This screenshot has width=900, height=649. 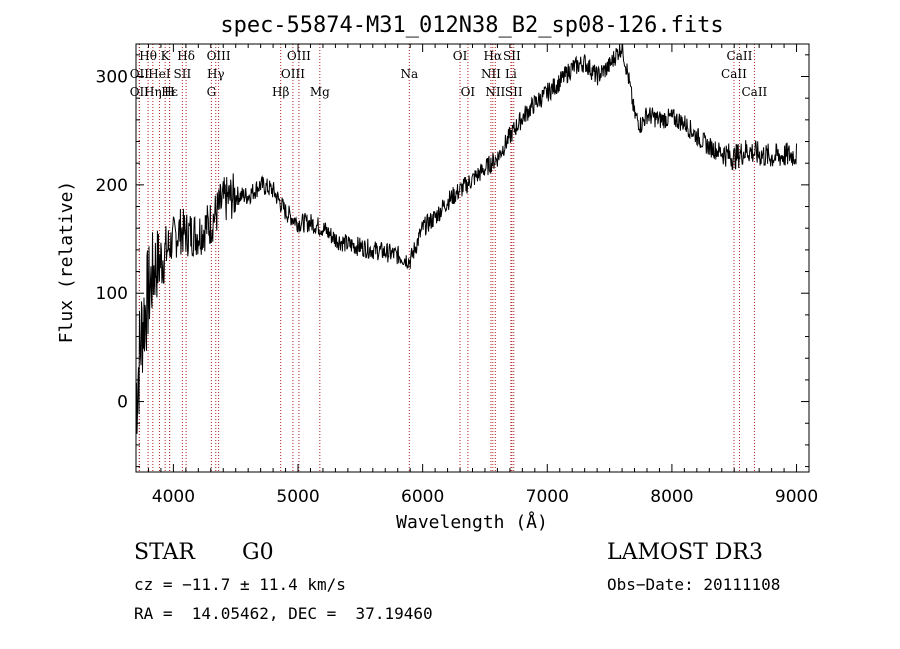 I want to click on y-tick-label: 100, so click(x=112, y=294).